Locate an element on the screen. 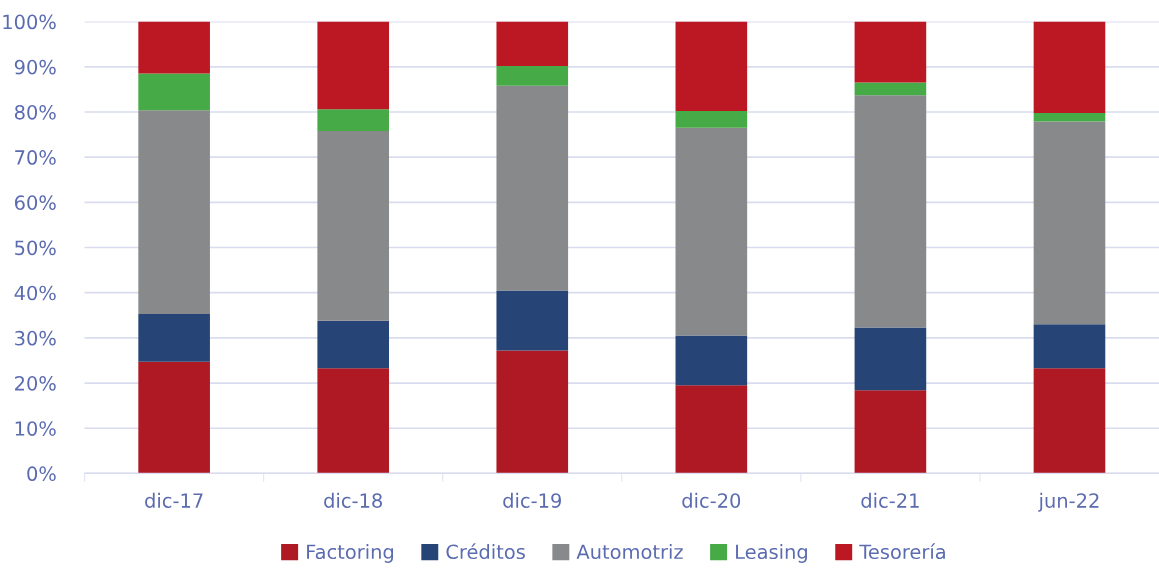 The image size is (1159, 569). y-tick-label: 30% is located at coordinates (35, 338).